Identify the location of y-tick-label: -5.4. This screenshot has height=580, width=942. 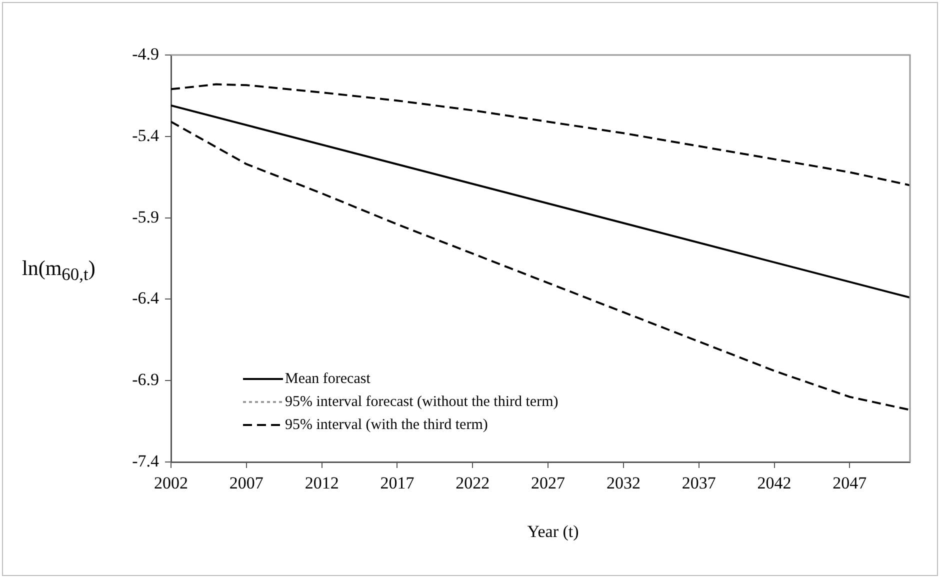
(146, 135).